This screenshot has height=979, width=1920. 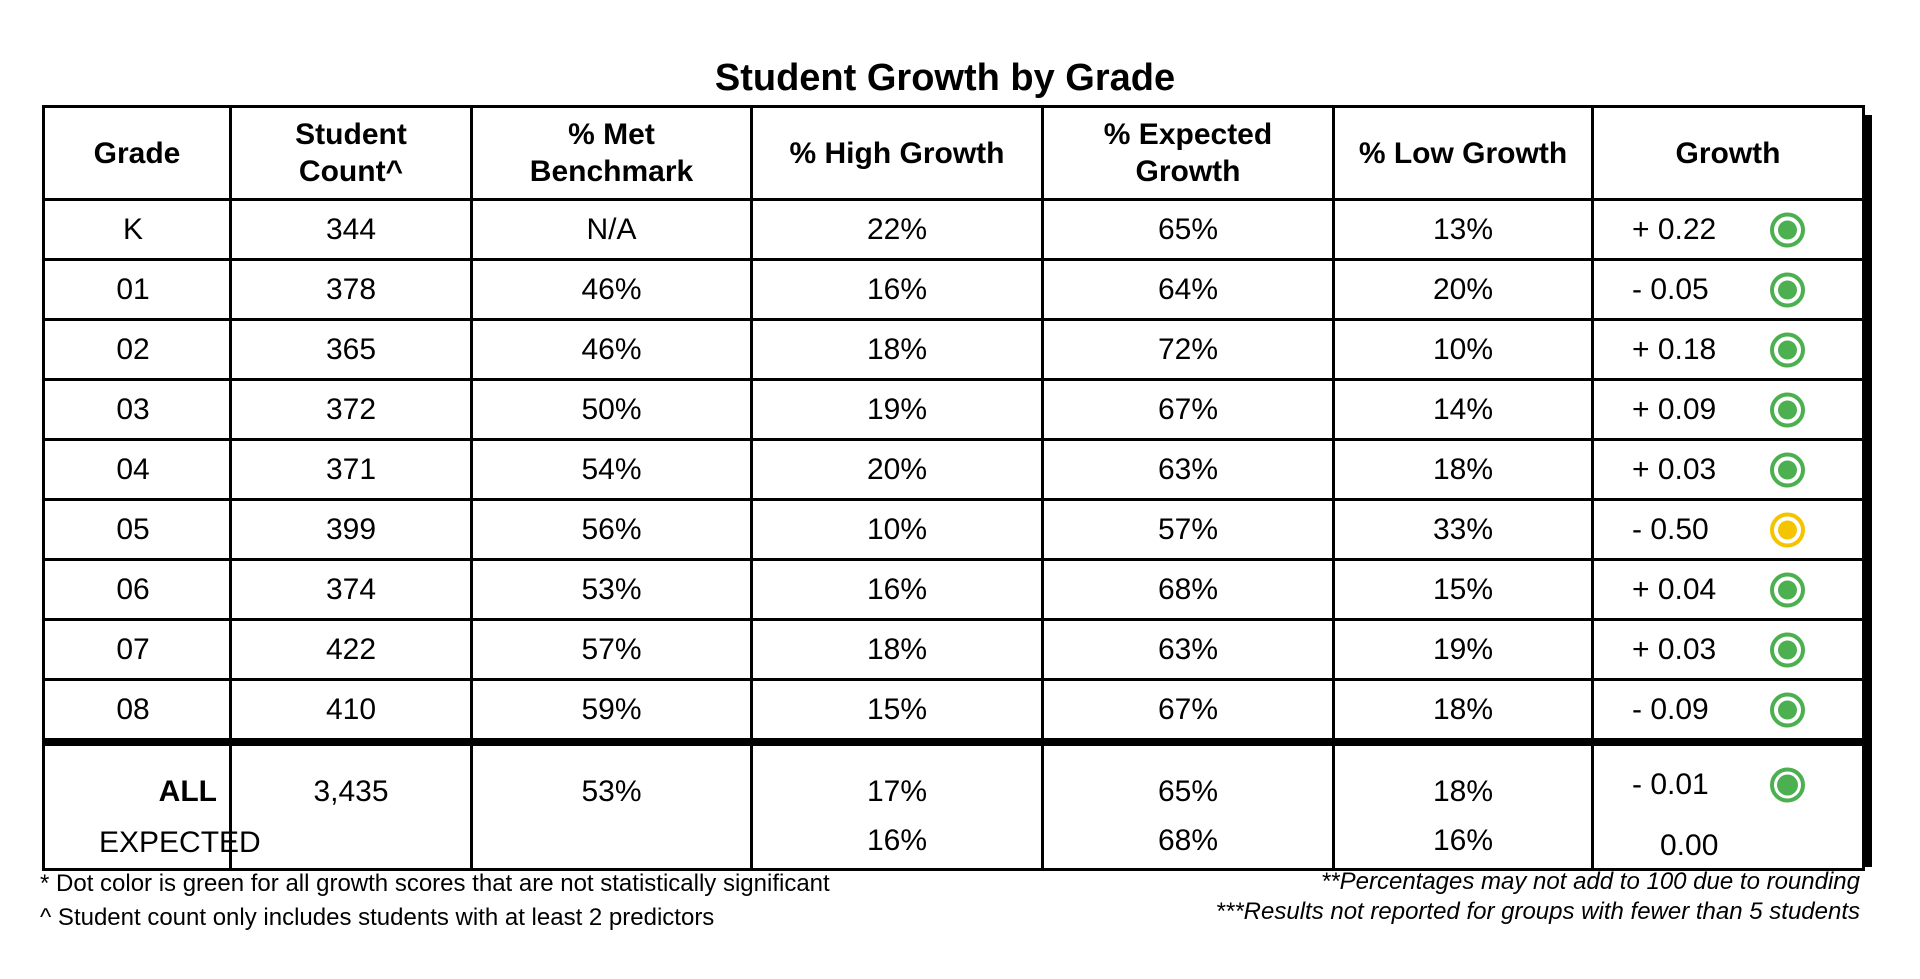 What do you see at coordinates (611, 590) in the screenshot?
I see `met-benchmark-cell: 53%` at bounding box center [611, 590].